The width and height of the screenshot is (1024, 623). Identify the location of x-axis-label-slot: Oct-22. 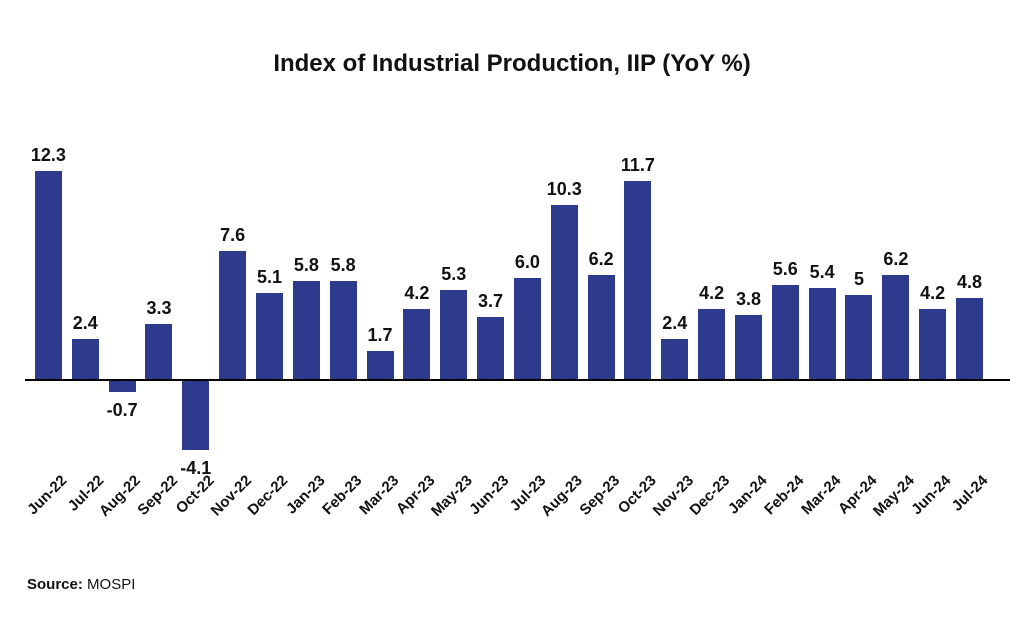
(195, 514).